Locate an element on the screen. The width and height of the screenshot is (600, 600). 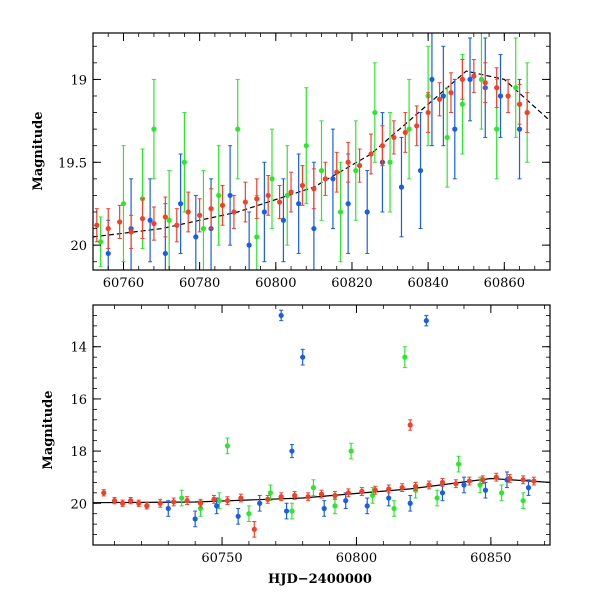
top-y-tick-label: 20 is located at coordinates (78, 246).